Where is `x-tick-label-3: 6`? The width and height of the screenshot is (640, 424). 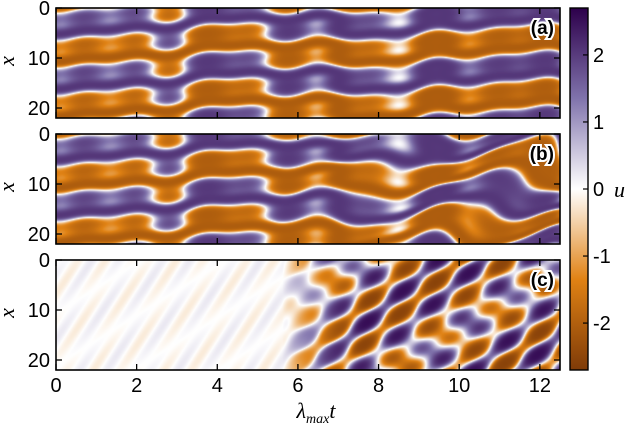 x-tick-label-3: 6 is located at coordinates (297, 386).